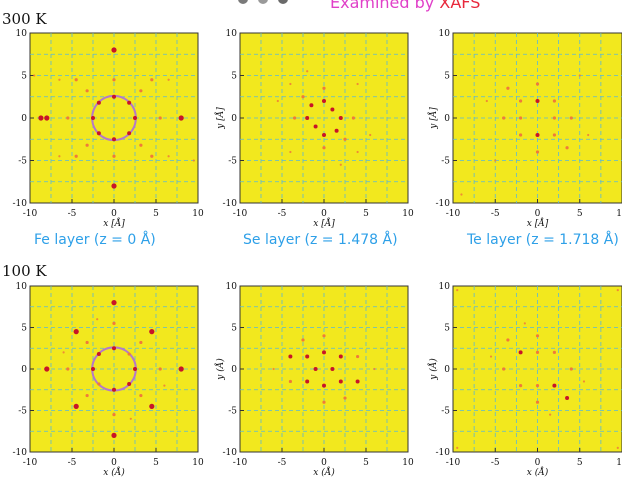 Image resolution: width=622 pixels, height=486 pixels. What do you see at coordinates (263, 2) in the screenshot?
I see `decor-dot-icon` at bounding box center [263, 2].